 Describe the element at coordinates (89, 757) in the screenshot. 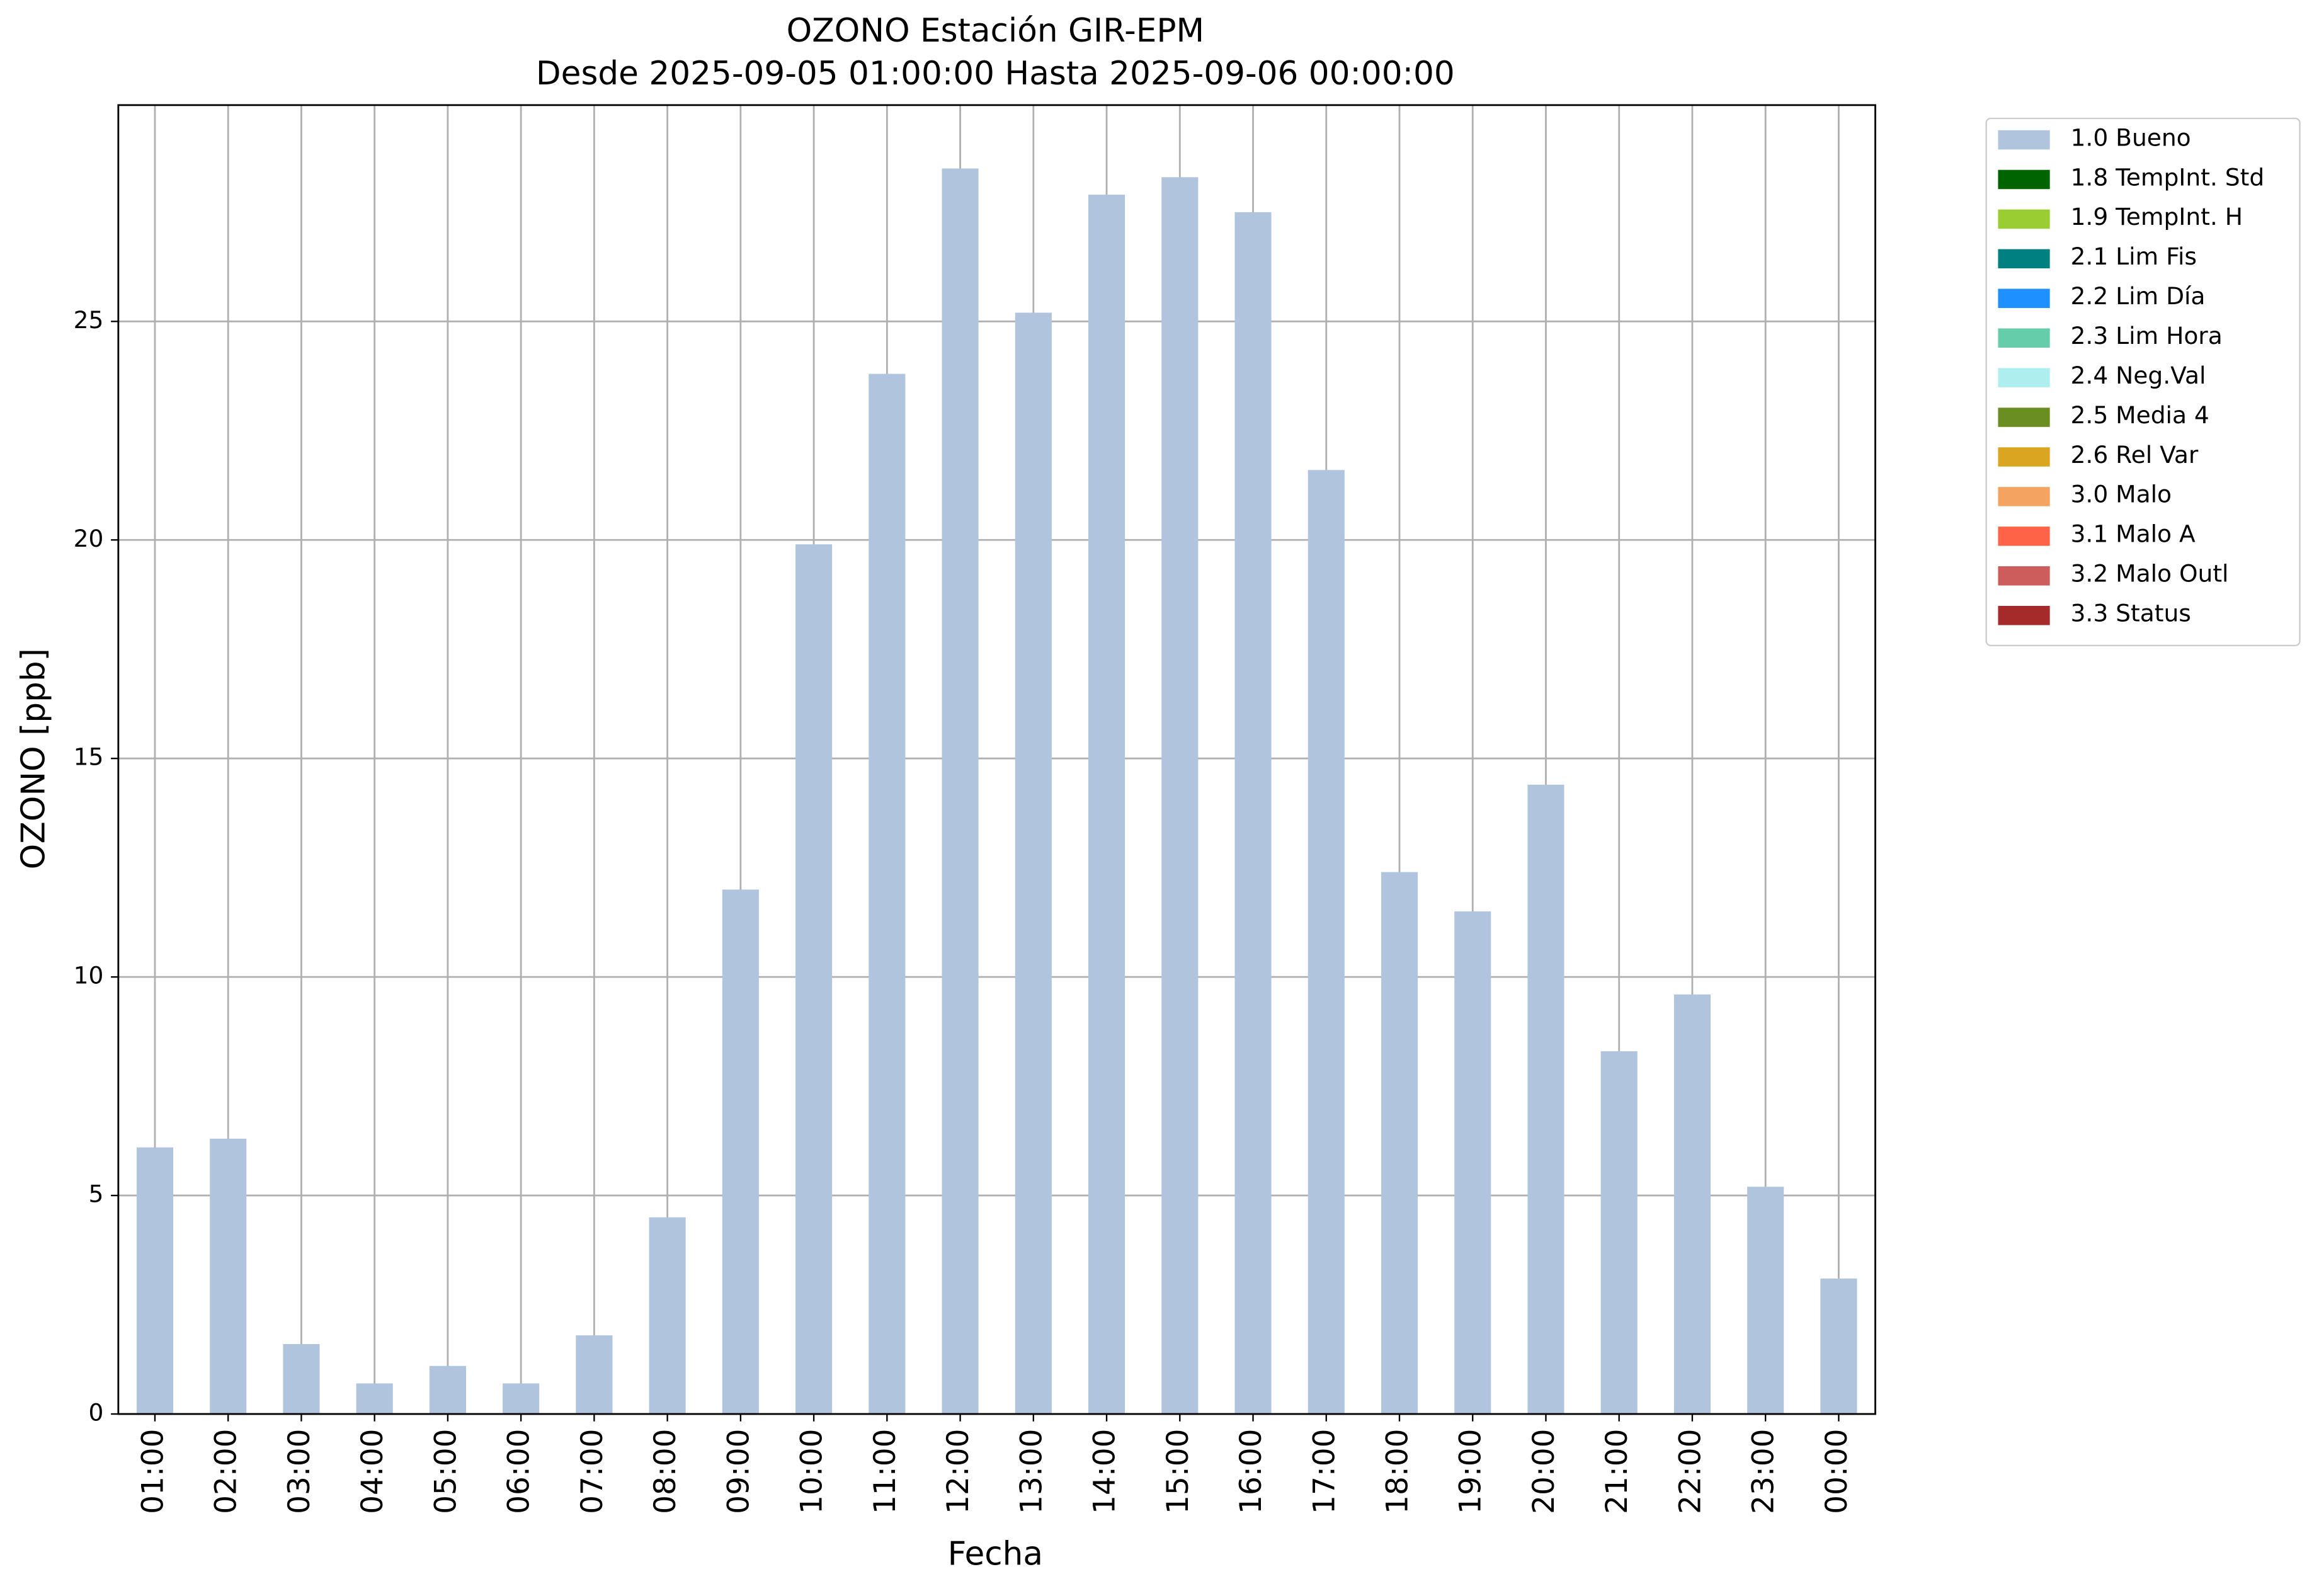

I see `y-tick-label: 15` at that location.